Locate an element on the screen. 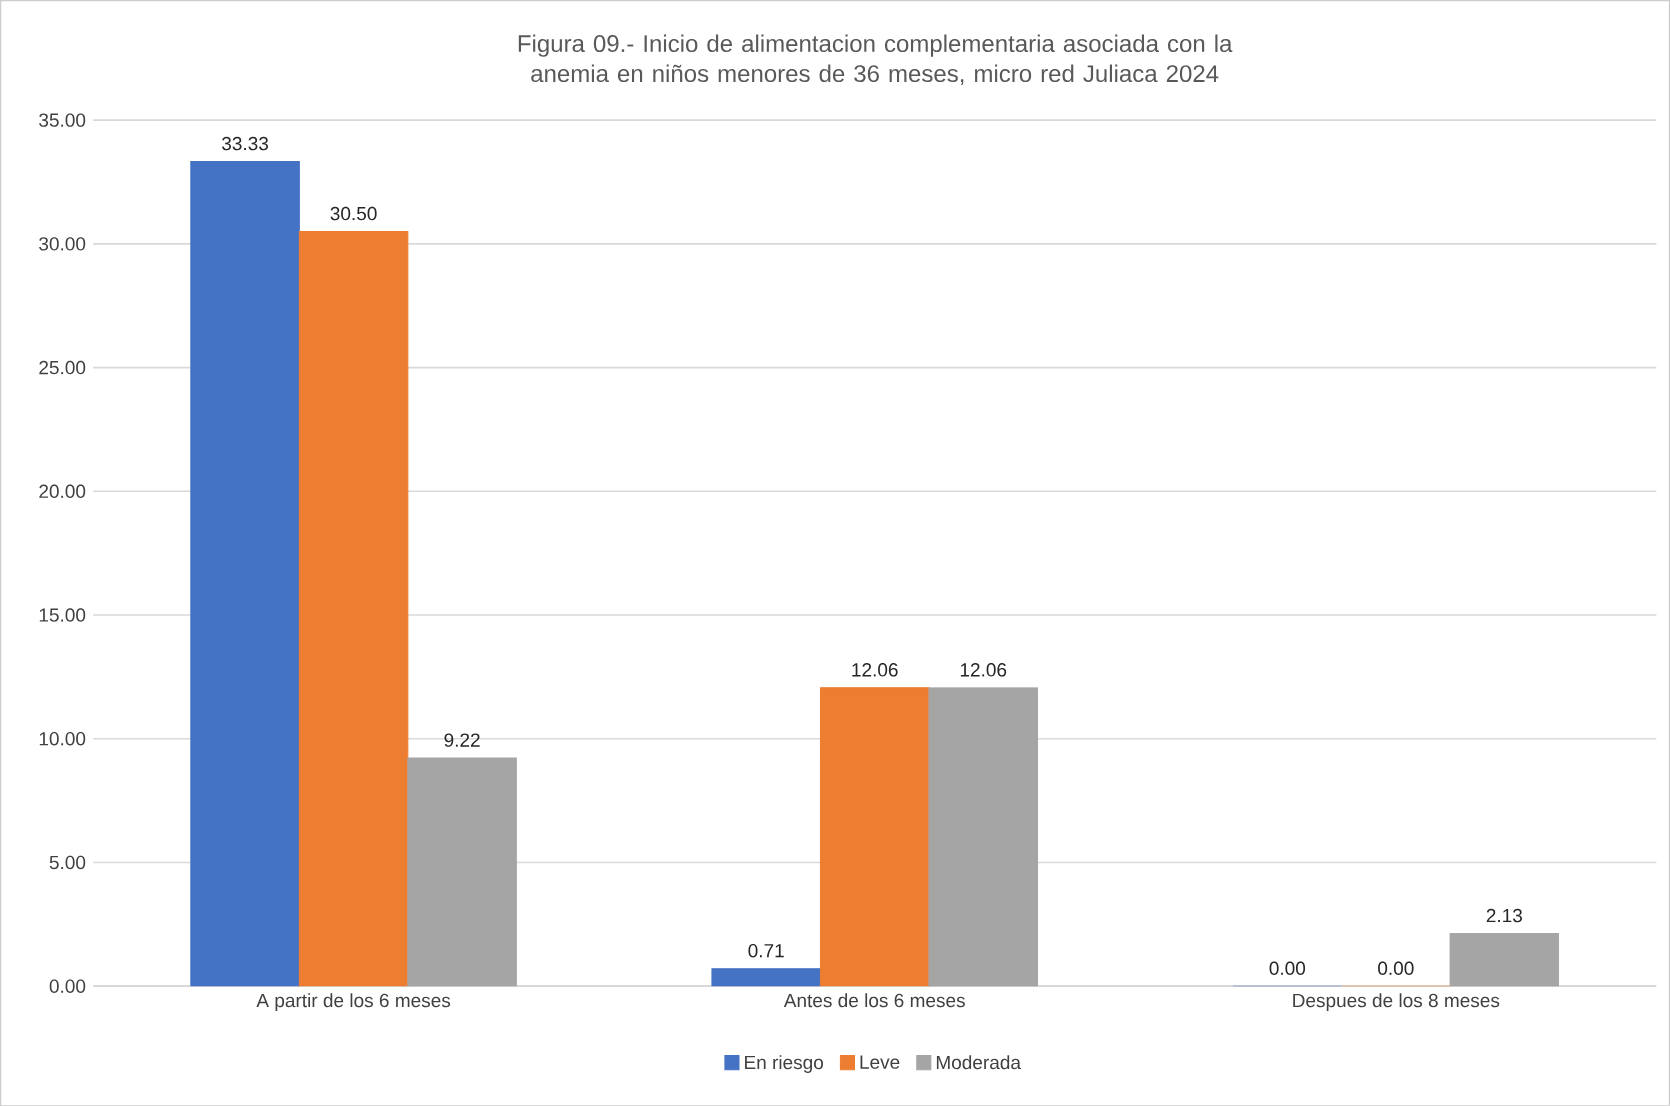 The image size is (1670, 1106). y-tick-label: 20.00 is located at coordinates (62, 491).